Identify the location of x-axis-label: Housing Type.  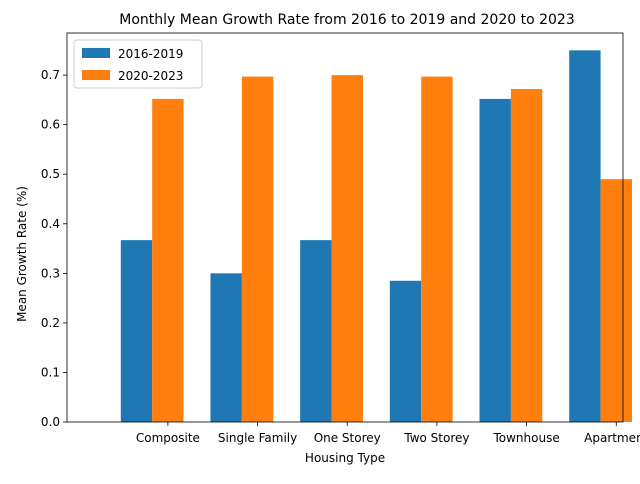
(345, 458).